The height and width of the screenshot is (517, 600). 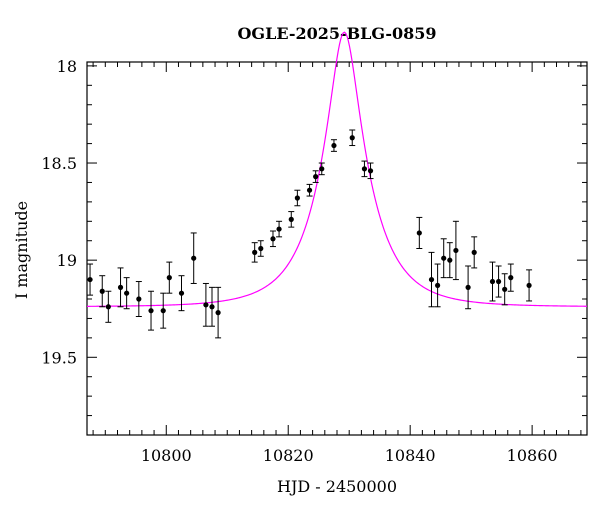 I want to click on y-tick-label: 19.5, so click(x=59, y=357).